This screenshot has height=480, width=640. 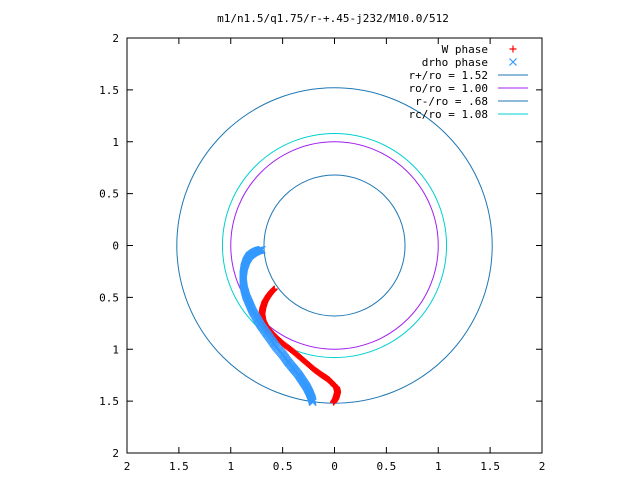 I want to click on phase-markers, so click(x=290, y=326).